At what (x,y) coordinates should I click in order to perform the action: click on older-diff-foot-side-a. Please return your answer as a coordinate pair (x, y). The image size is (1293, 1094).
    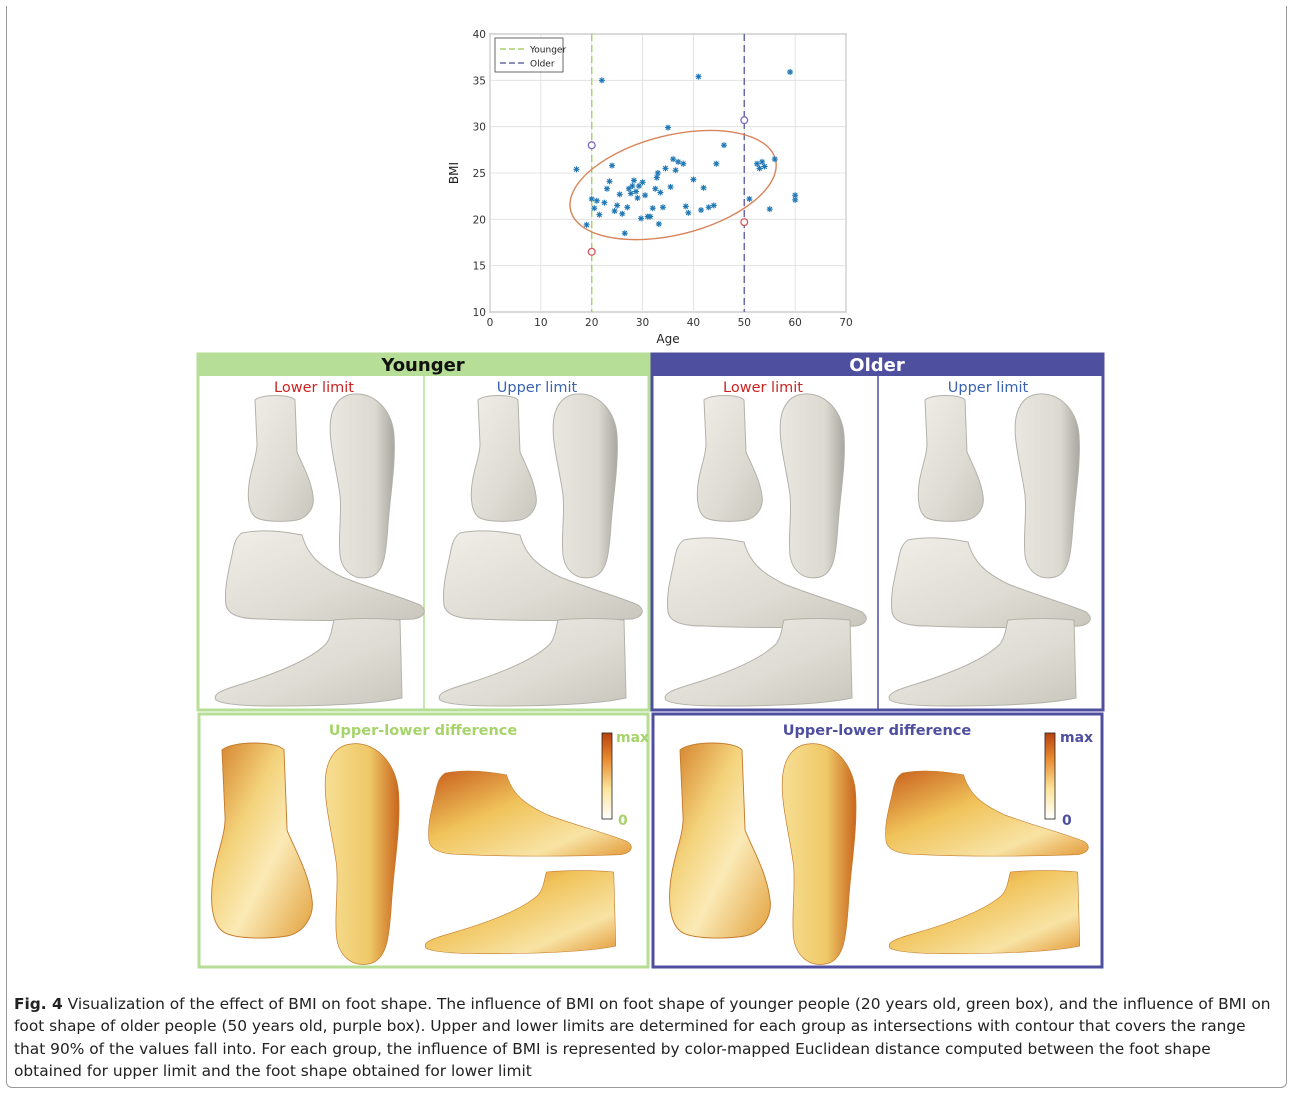
    Looking at the image, I should click on (987, 813).